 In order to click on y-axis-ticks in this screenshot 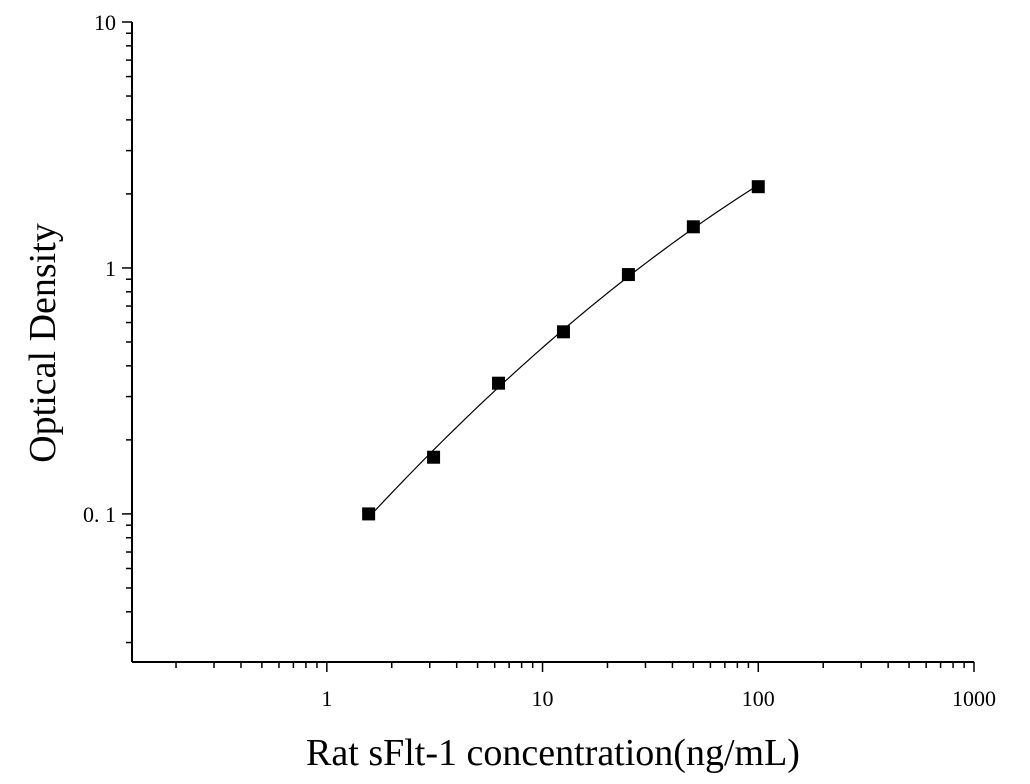, I will do `click(127, 332)`.